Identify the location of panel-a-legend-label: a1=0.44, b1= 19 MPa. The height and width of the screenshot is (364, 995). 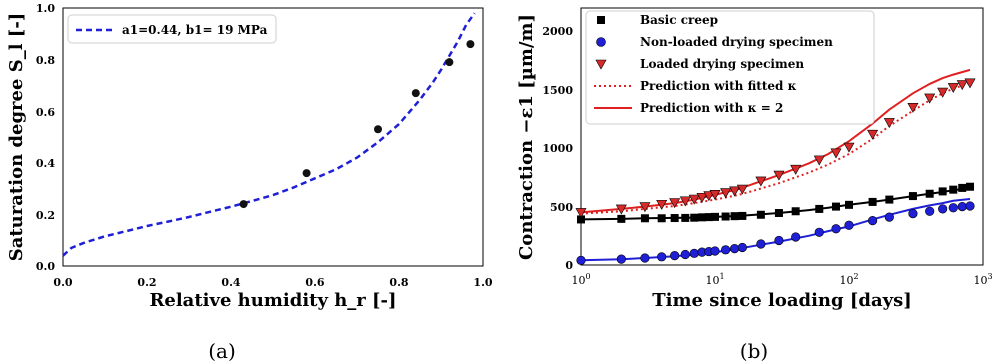
(195, 30).